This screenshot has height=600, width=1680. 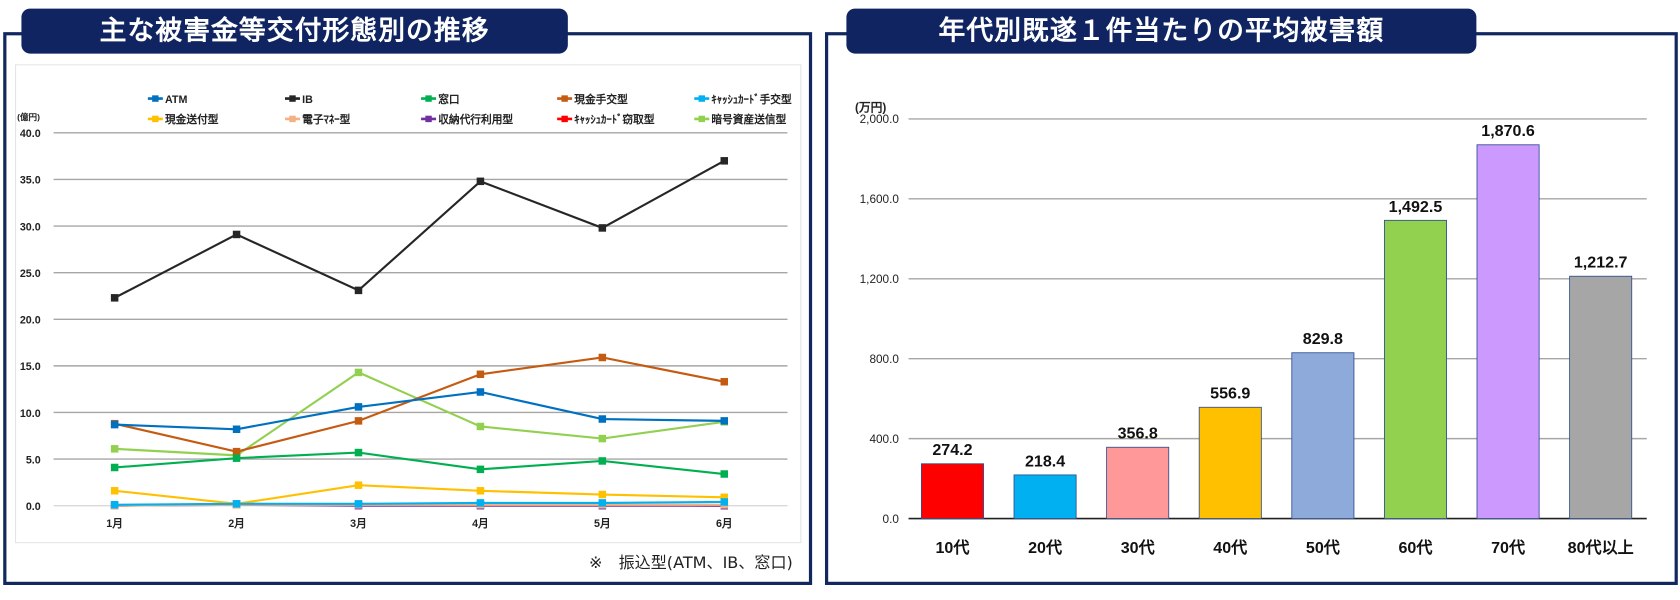 I want to click on data-label: 356.8, so click(x=1138, y=434).